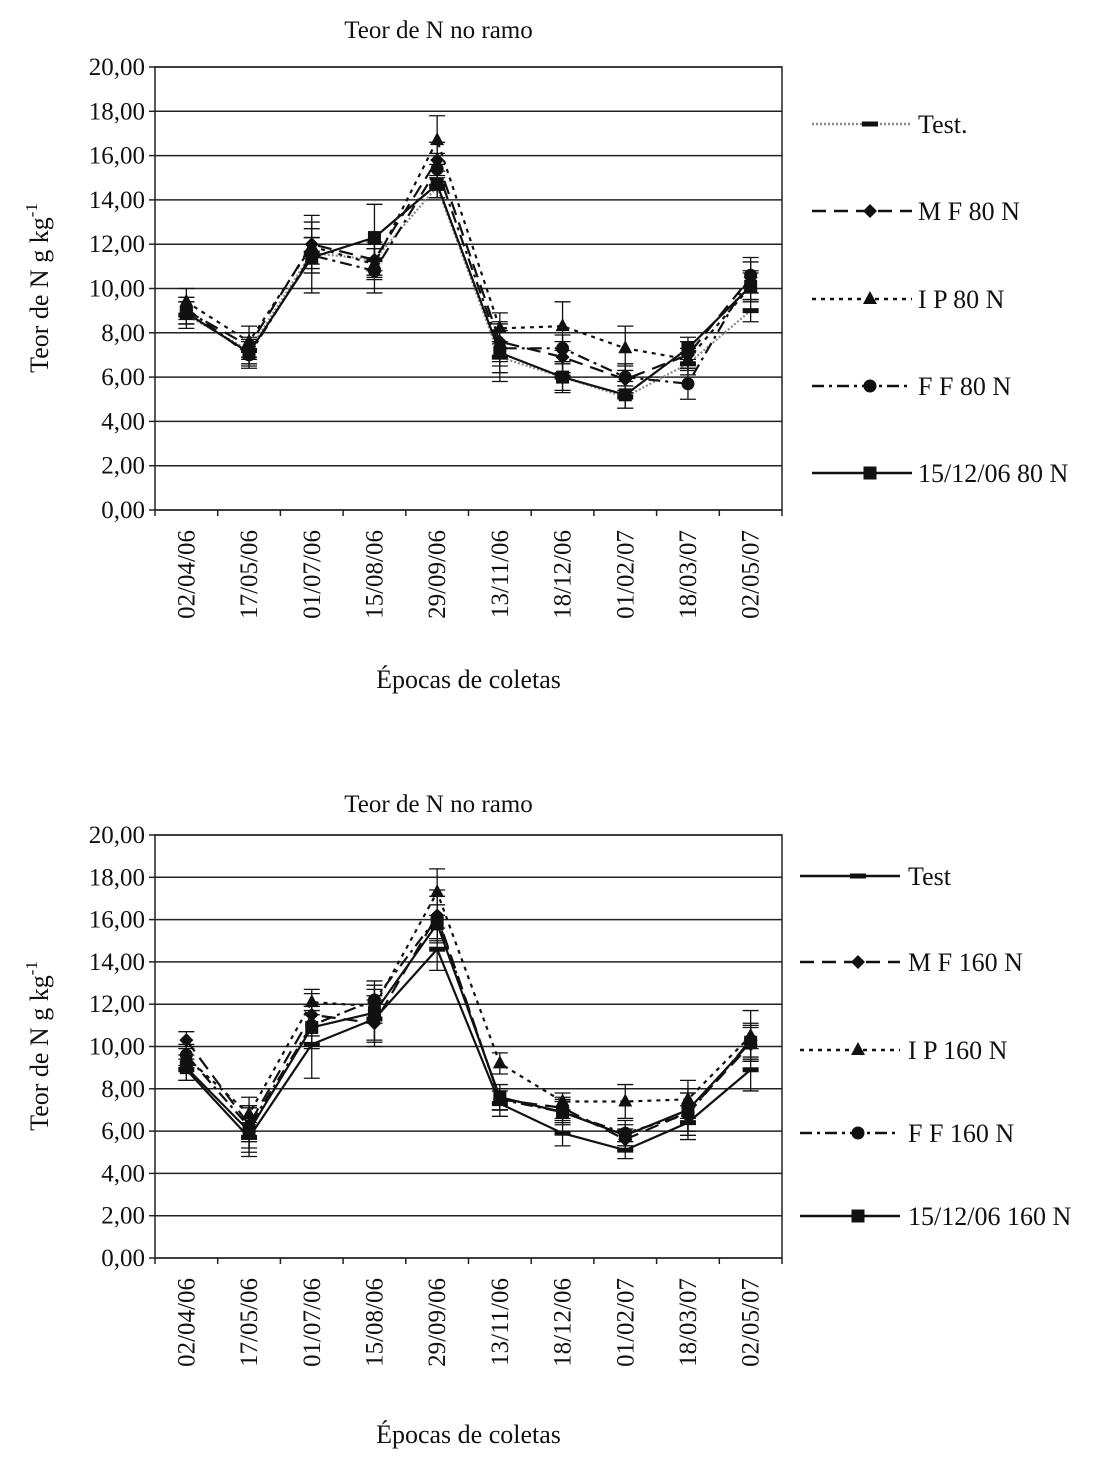 This screenshot has height=1457, width=1115. What do you see at coordinates (930, 876) in the screenshot?
I see `legend-label: Test` at bounding box center [930, 876].